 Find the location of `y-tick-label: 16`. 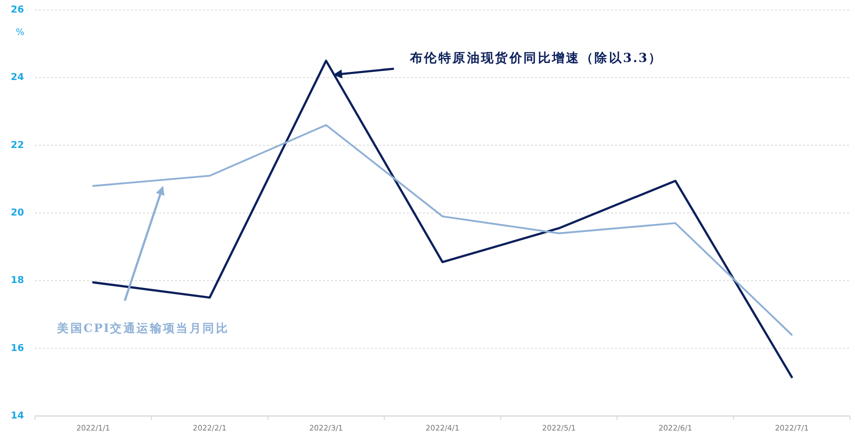

y-tick-label: 16 is located at coordinates (17, 348).